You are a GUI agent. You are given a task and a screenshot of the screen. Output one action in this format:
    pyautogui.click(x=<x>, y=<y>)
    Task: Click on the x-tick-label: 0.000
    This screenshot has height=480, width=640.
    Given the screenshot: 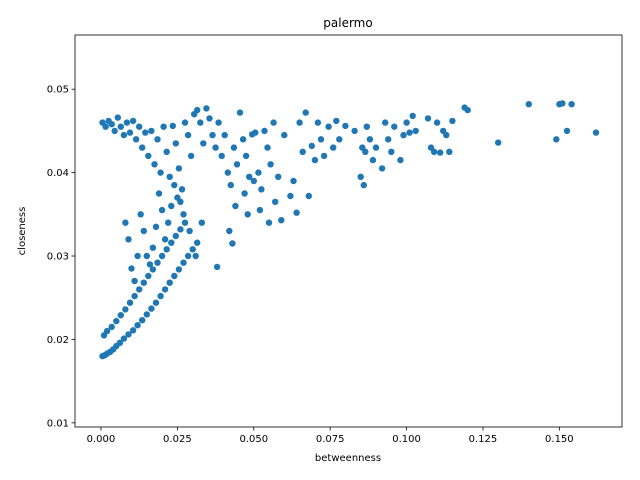 What is the action you would take?
    pyautogui.click(x=101, y=439)
    